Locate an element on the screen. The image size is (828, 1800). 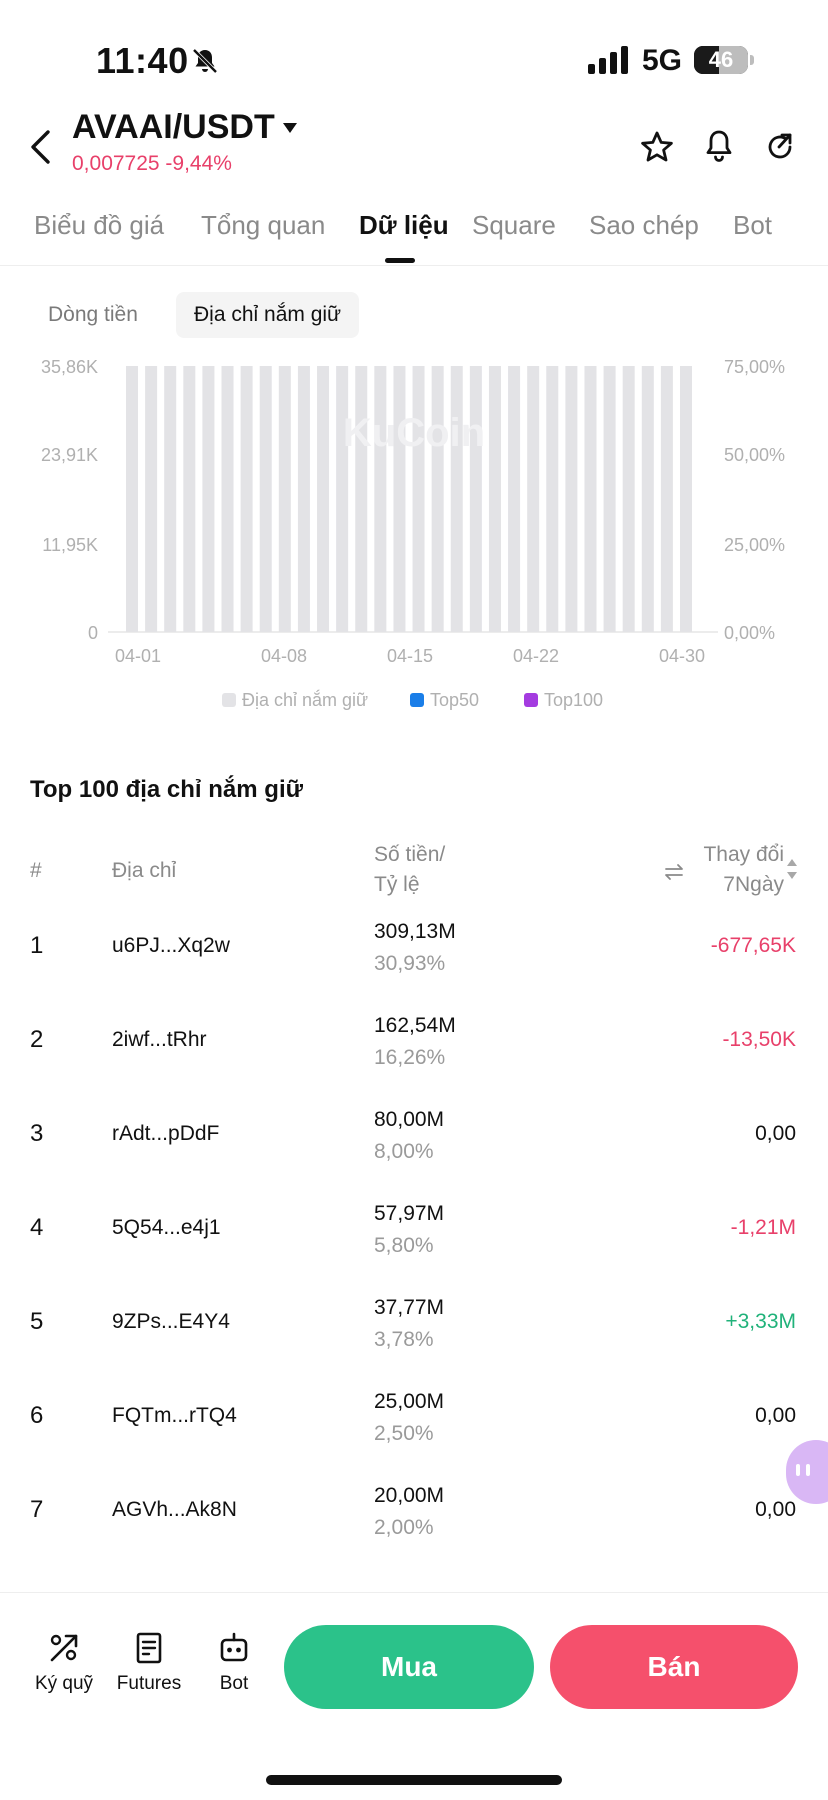
y-right-tick-label: 0,00% is located at coordinates (749, 633).